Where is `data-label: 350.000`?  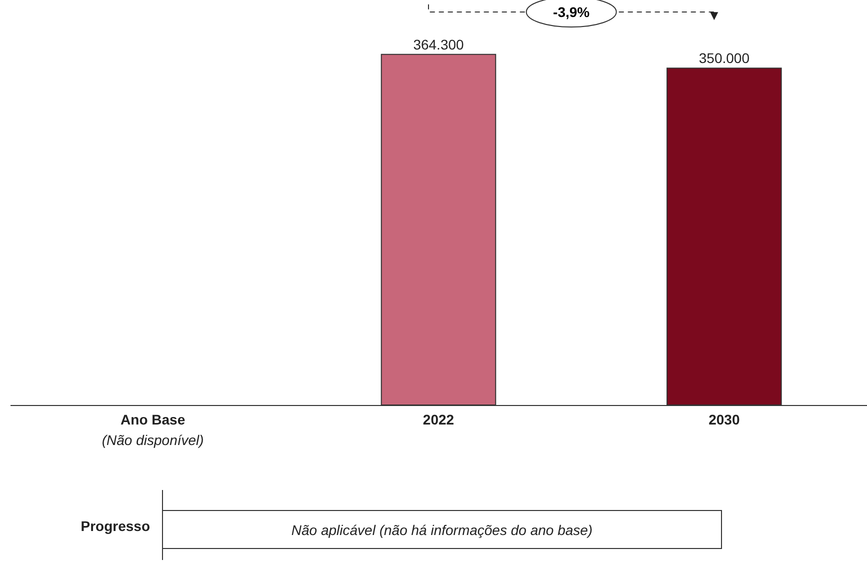 data-label: 350.000 is located at coordinates (724, 58).